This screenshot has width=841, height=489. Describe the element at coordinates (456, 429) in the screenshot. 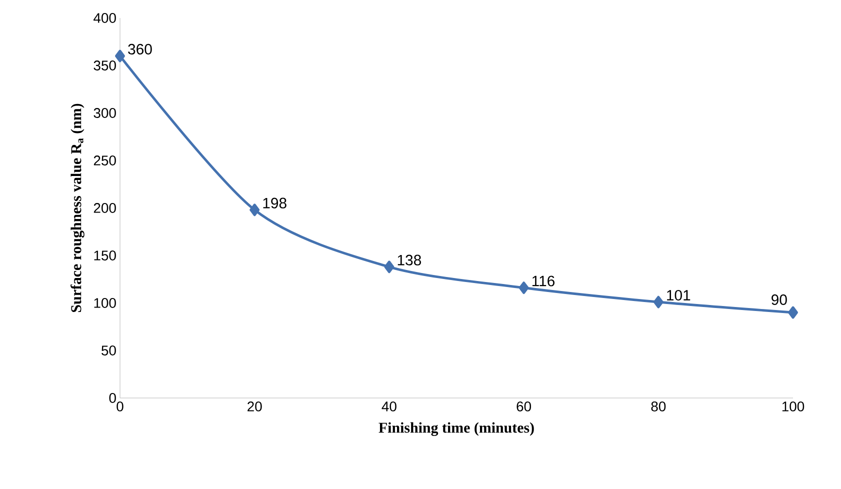

I see `x-axis-title: Finishing time (minutes)` at that location.